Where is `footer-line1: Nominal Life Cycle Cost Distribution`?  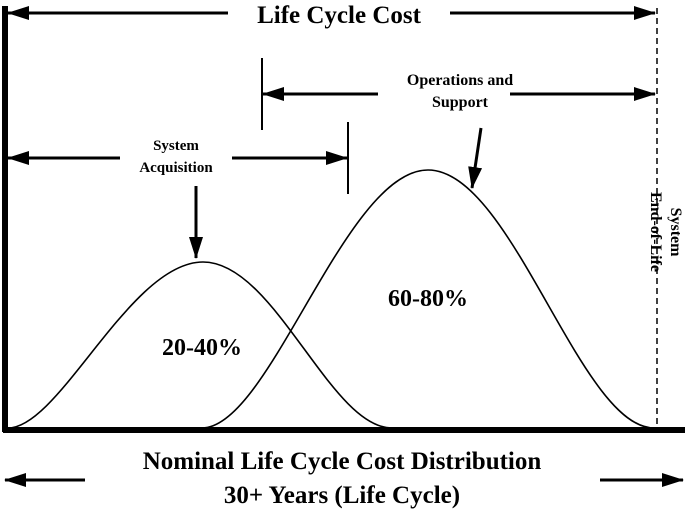 footer-line1: Nominal Life Cycle Cost Distribution is located at coordinates (342, 461).